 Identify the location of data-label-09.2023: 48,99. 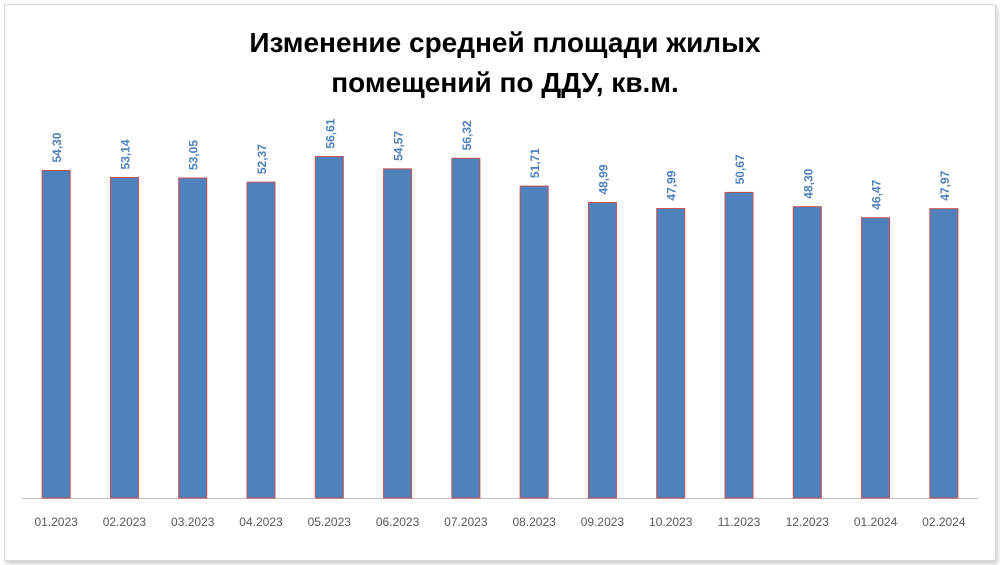
(603, 179).